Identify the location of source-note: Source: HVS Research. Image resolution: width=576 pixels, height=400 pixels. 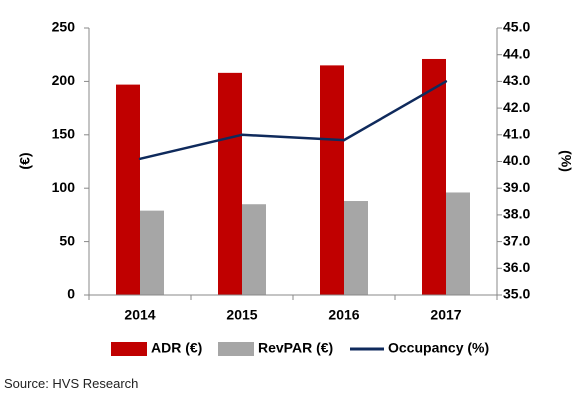
(71, 383).